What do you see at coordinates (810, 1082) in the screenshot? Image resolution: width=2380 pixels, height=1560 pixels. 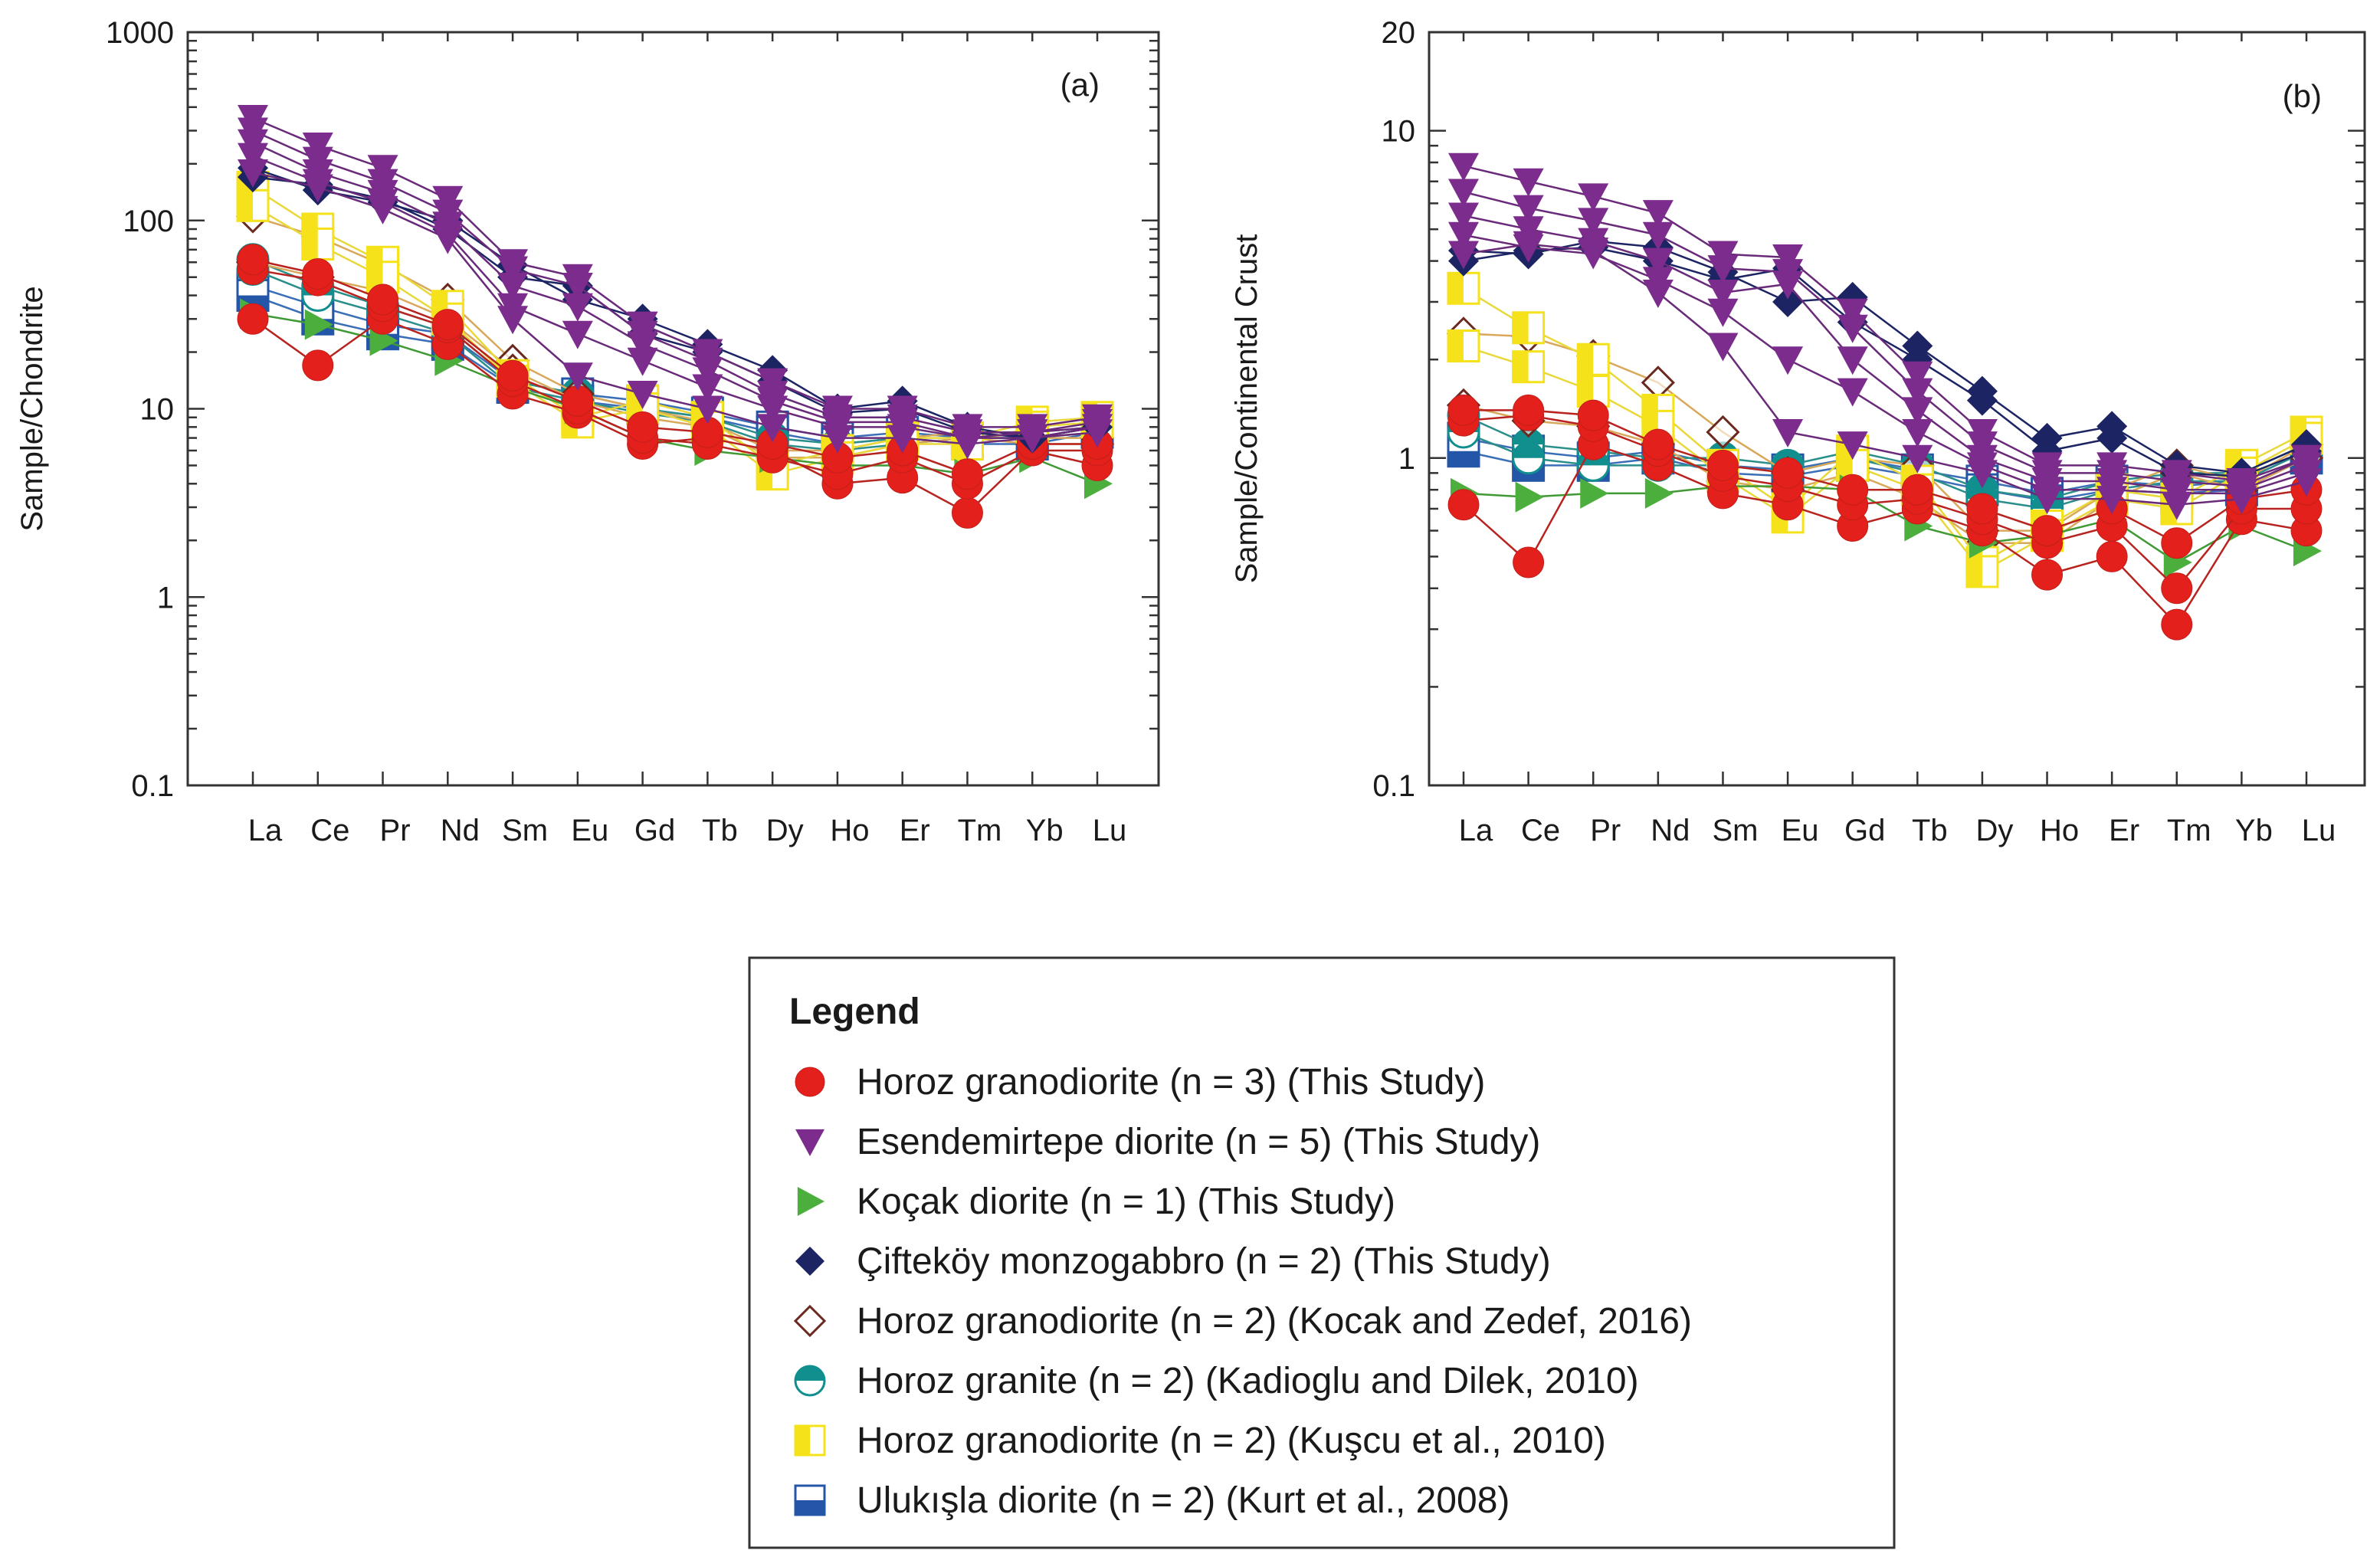 I see `legend-marker-horoz-td-shape` at bounding box center [810, 1082].